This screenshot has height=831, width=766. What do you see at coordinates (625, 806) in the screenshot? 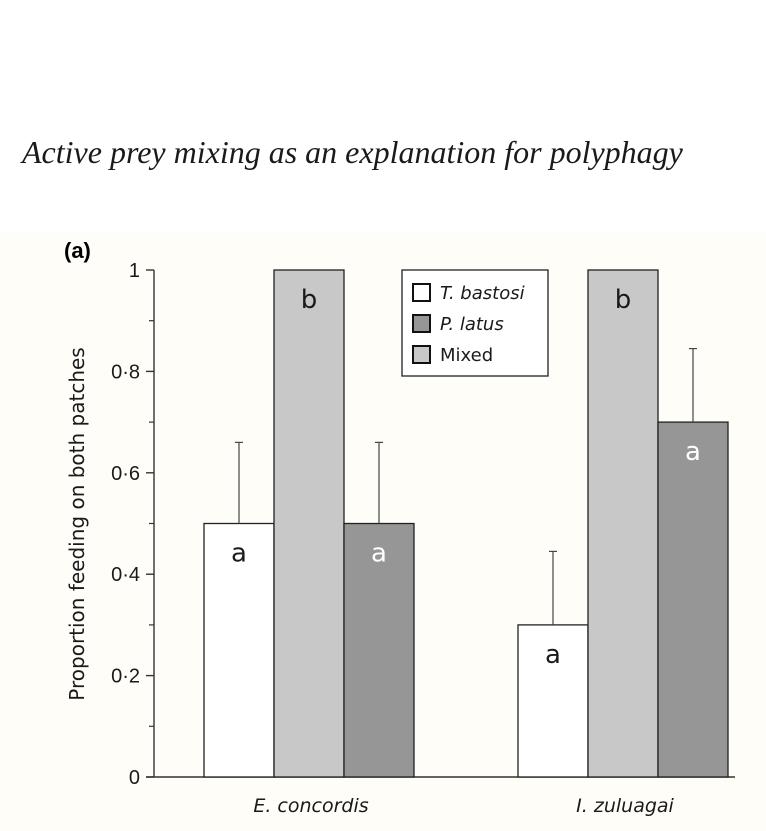
I see `category-label: I. zuluagai` at bounding box center [625, 806].